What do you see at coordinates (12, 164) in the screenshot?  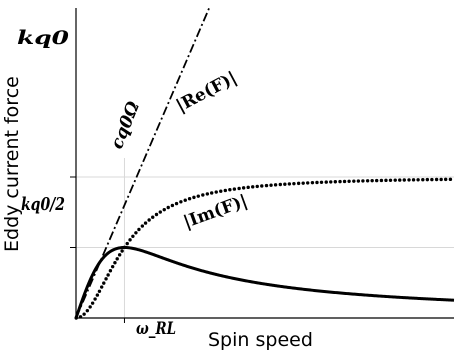 I see `y-axis-label: Eddy current force` at bounding box center [12, 164].